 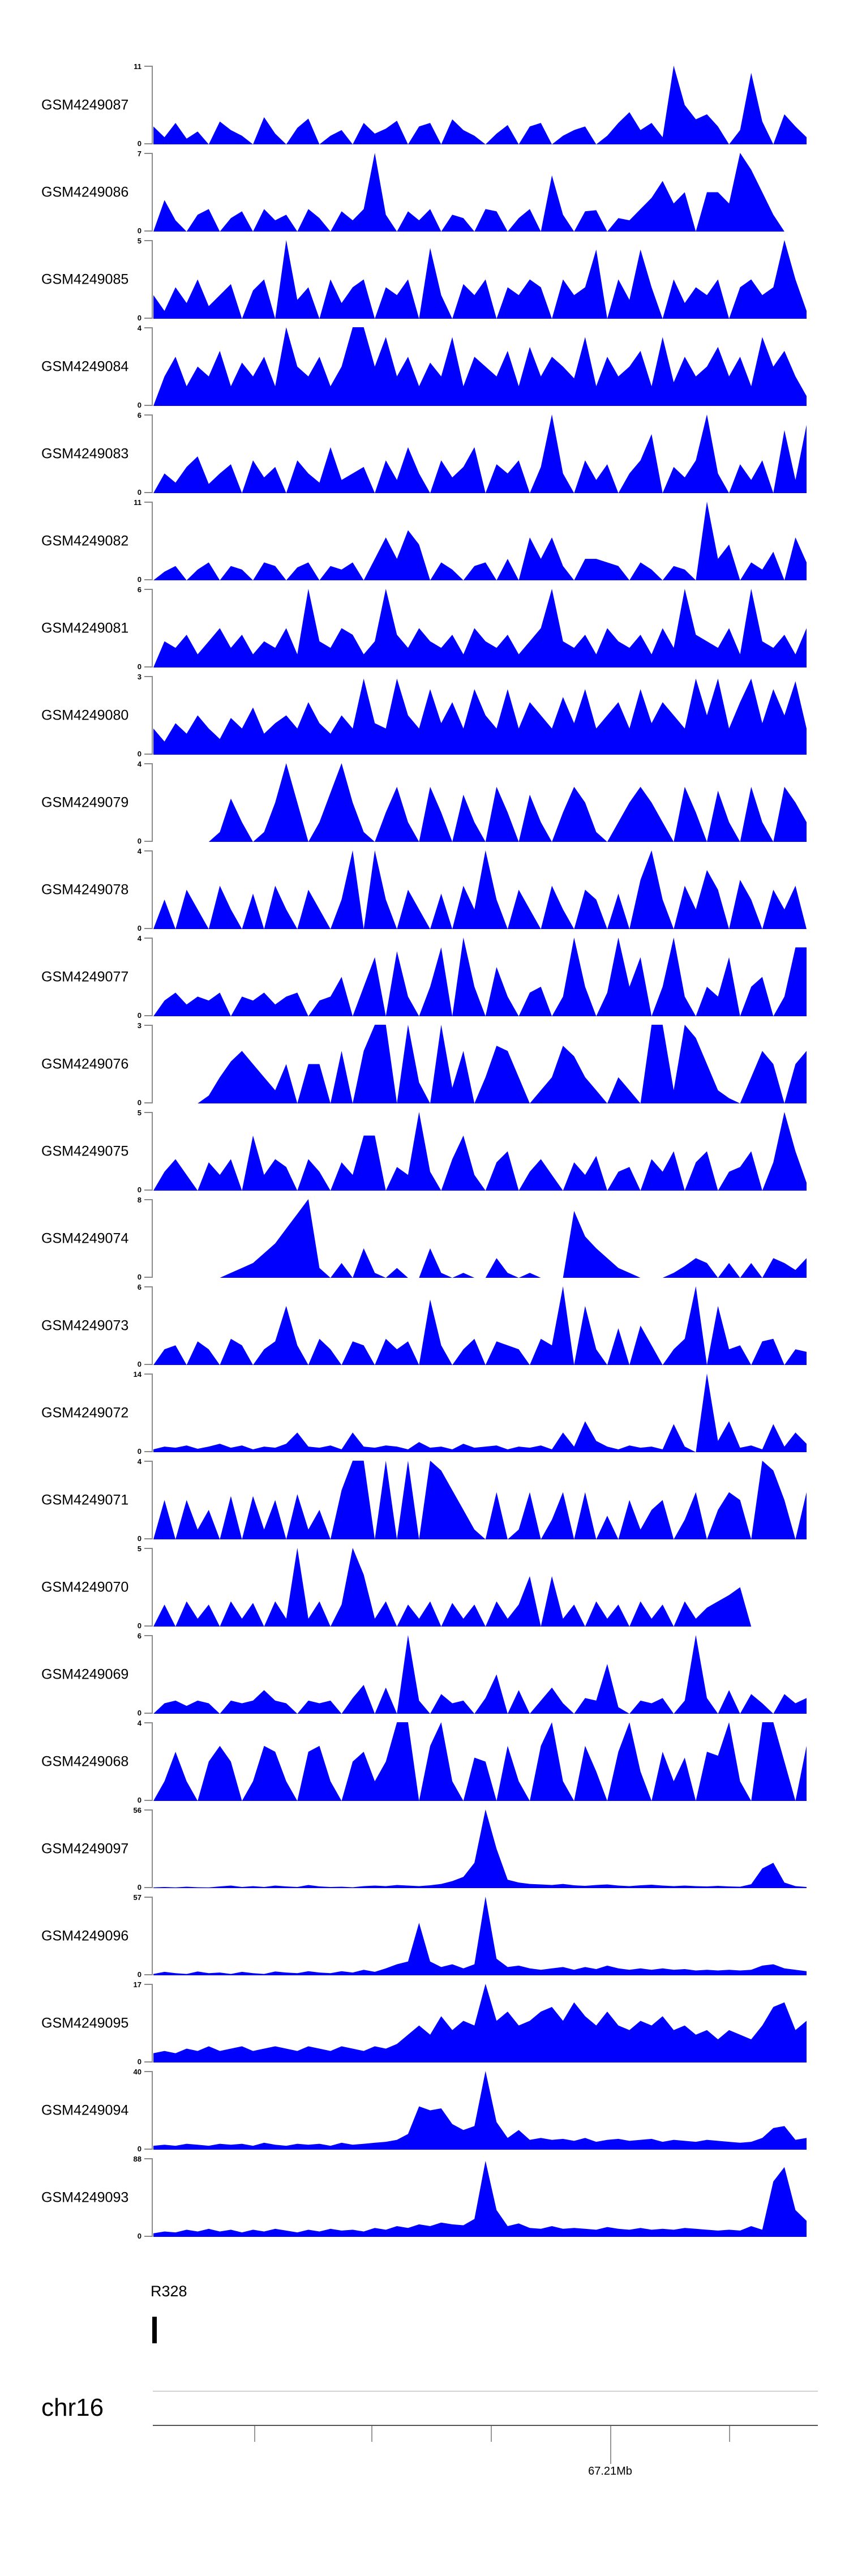 What do you see at coordinates (85, 715) in the screenshot?
I see `track-label: GSM4249080` at bounding box center [85, 715].